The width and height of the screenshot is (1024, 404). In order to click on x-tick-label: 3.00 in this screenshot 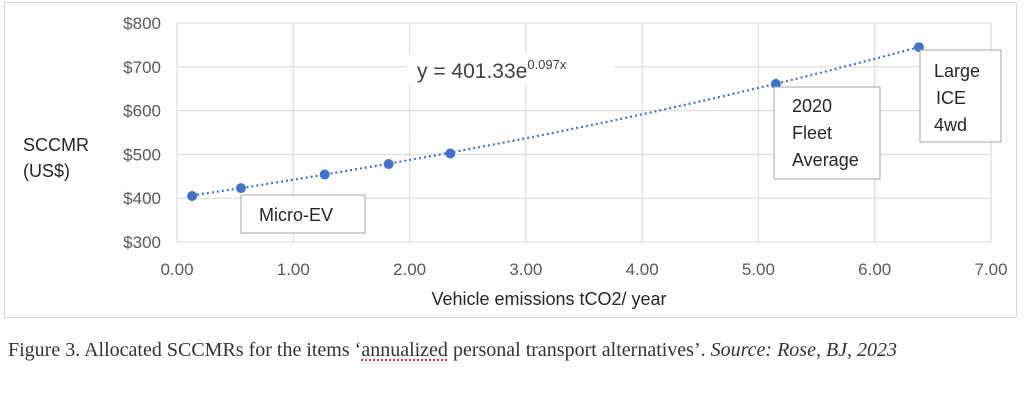, I will do `click(525, 269)`.